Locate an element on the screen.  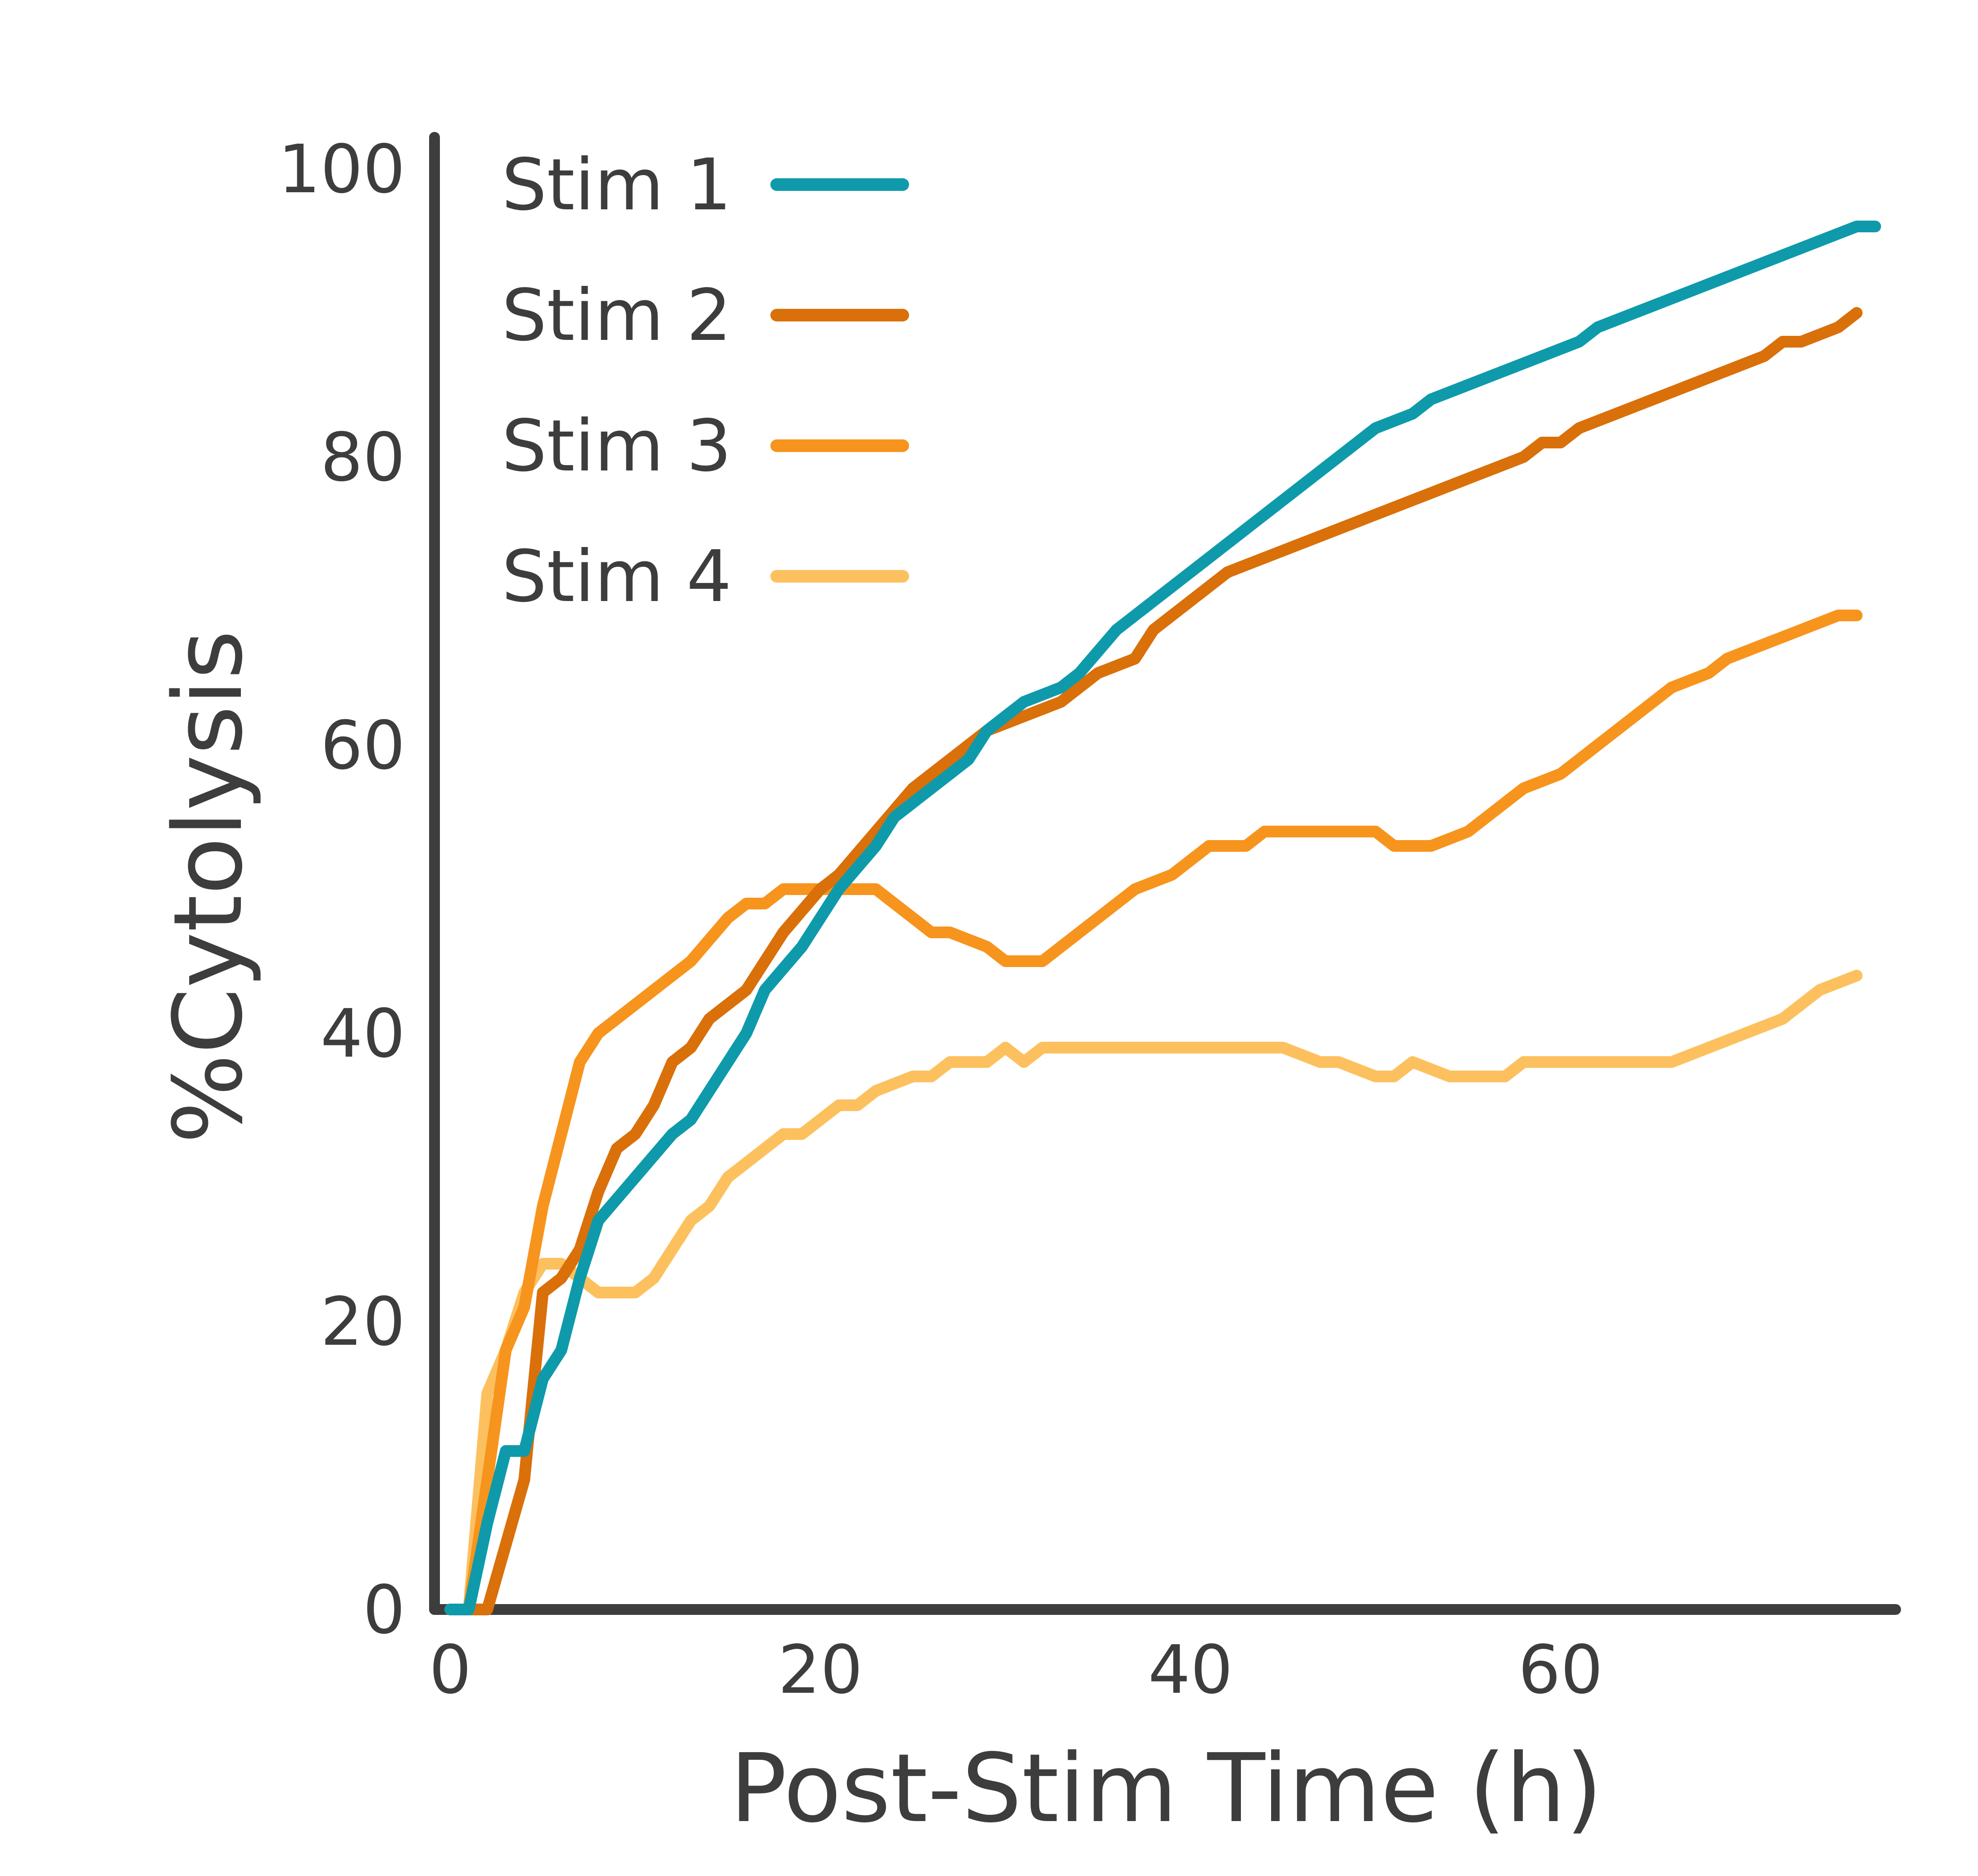
x-tick-label: 20 is located at coordinates (820, 1670).